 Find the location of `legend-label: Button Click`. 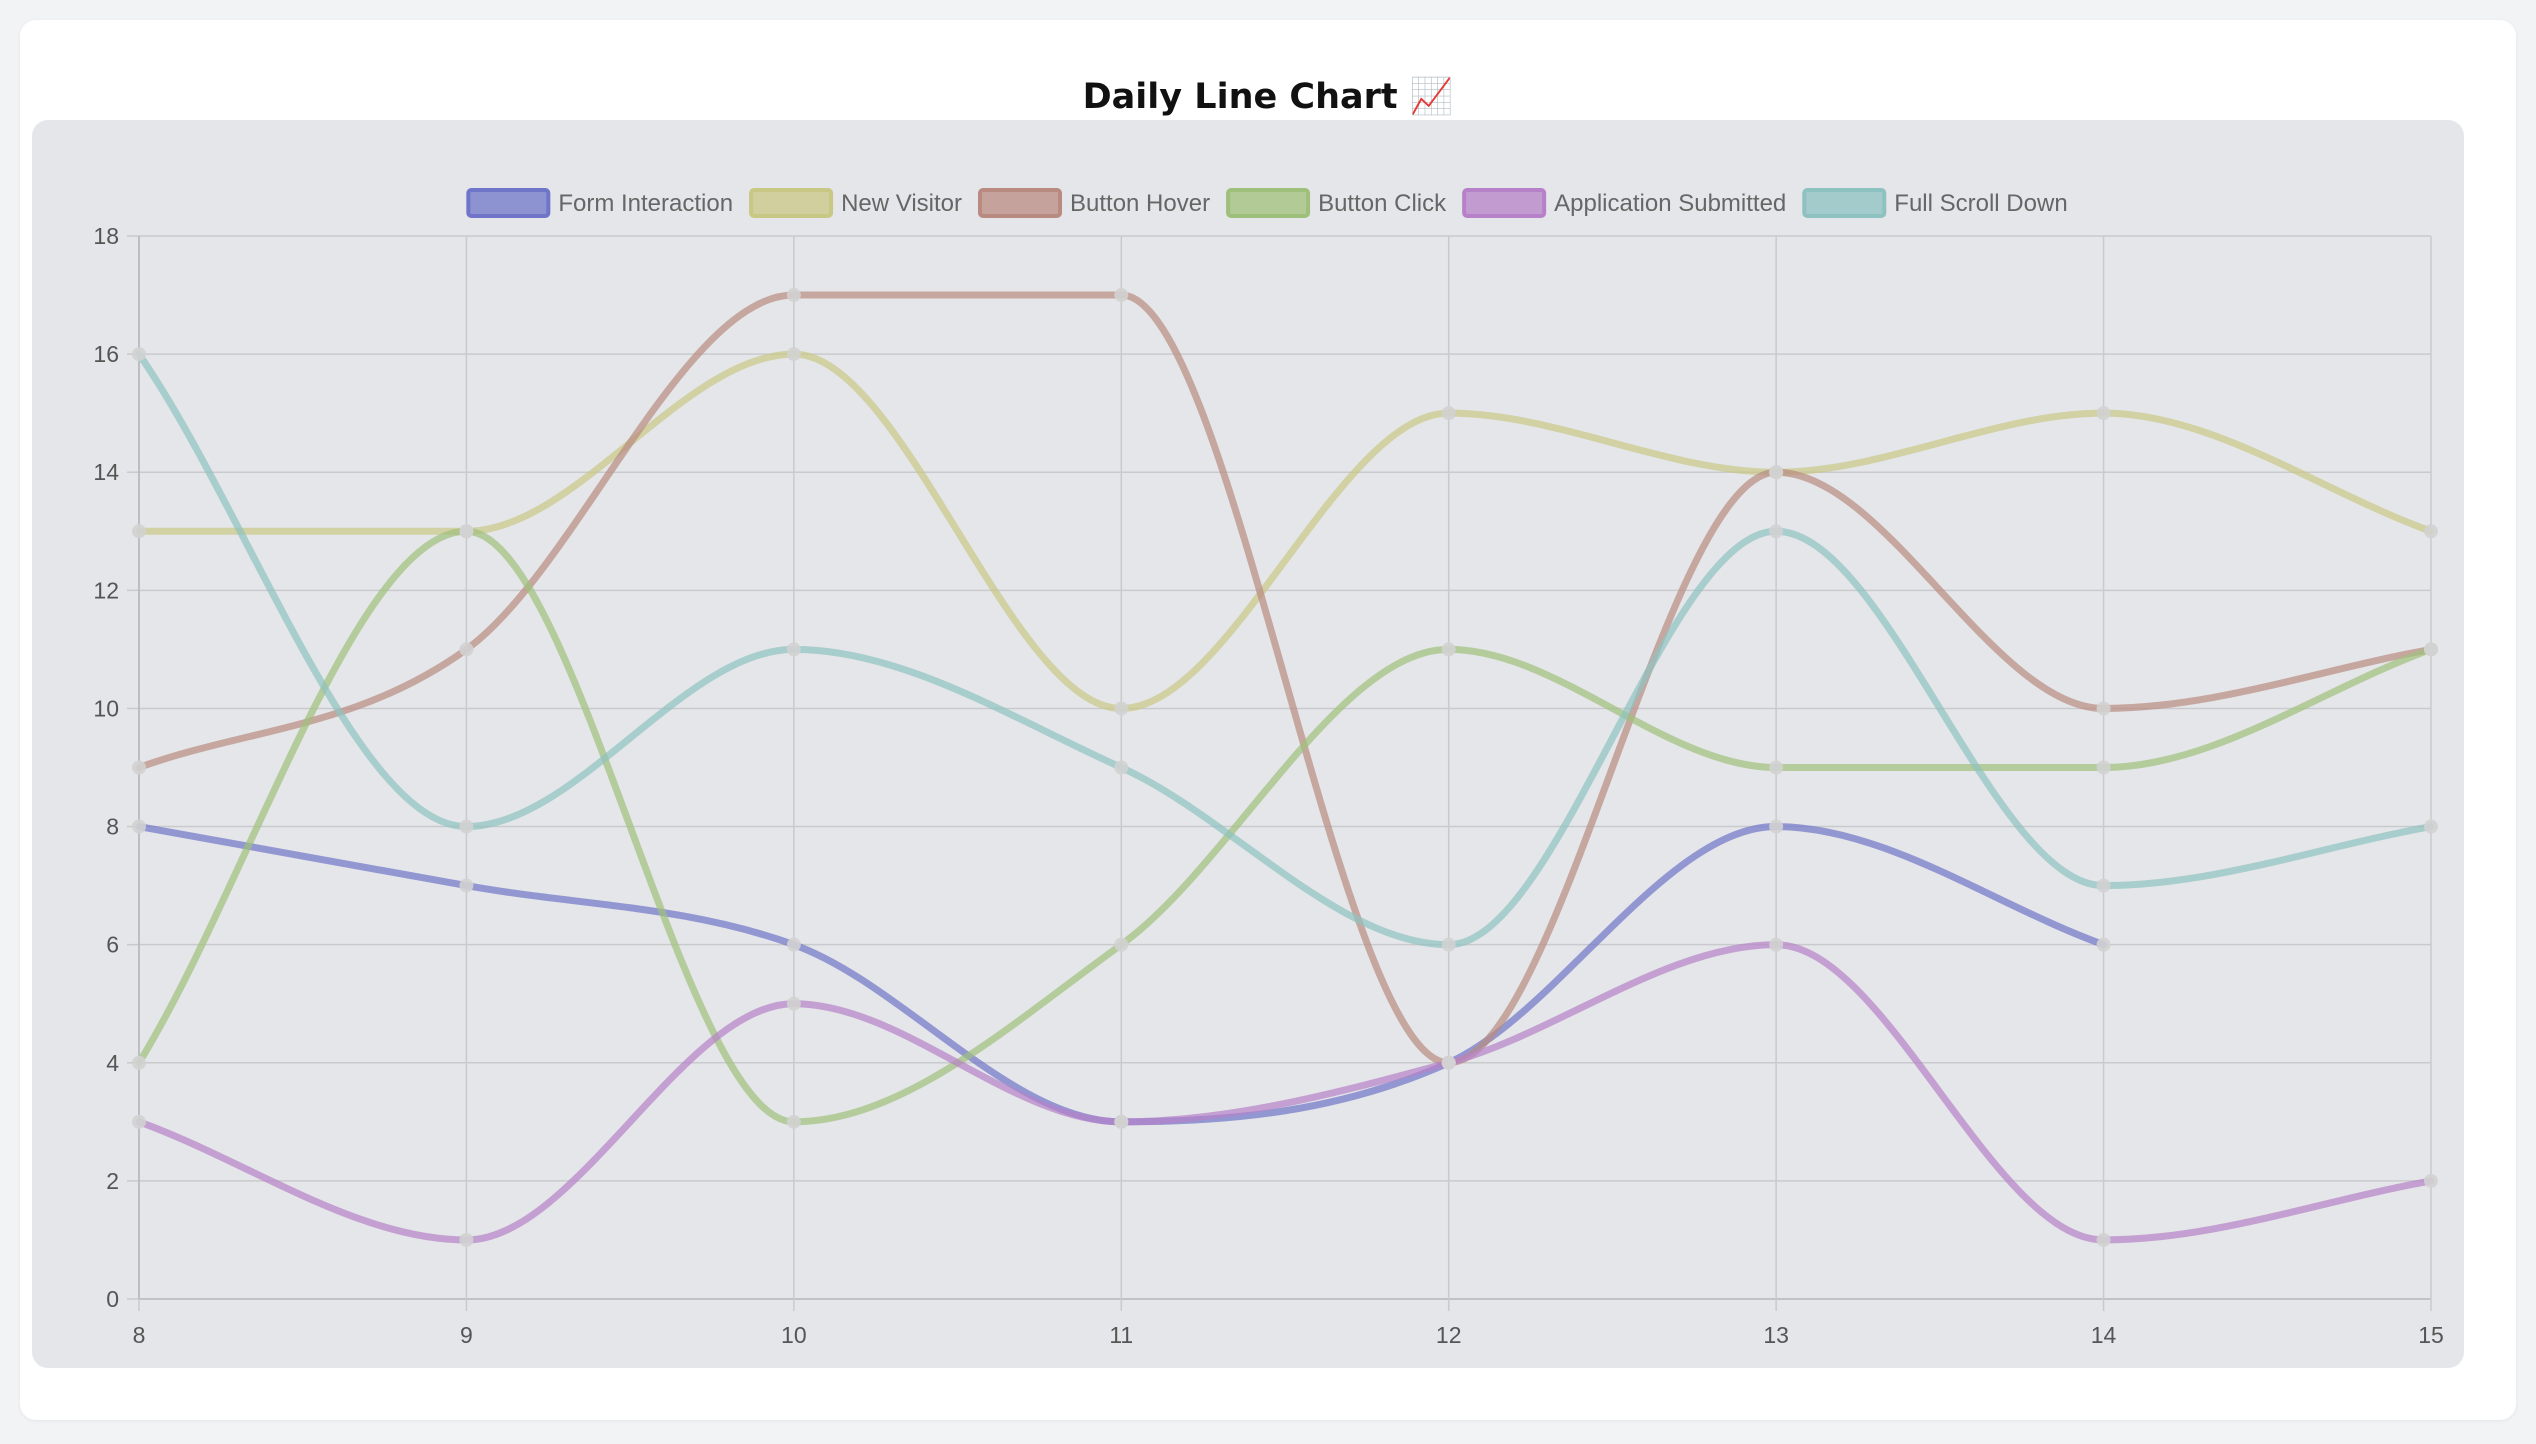

legend-label: Button Click is located at coordinates (1382, 203).